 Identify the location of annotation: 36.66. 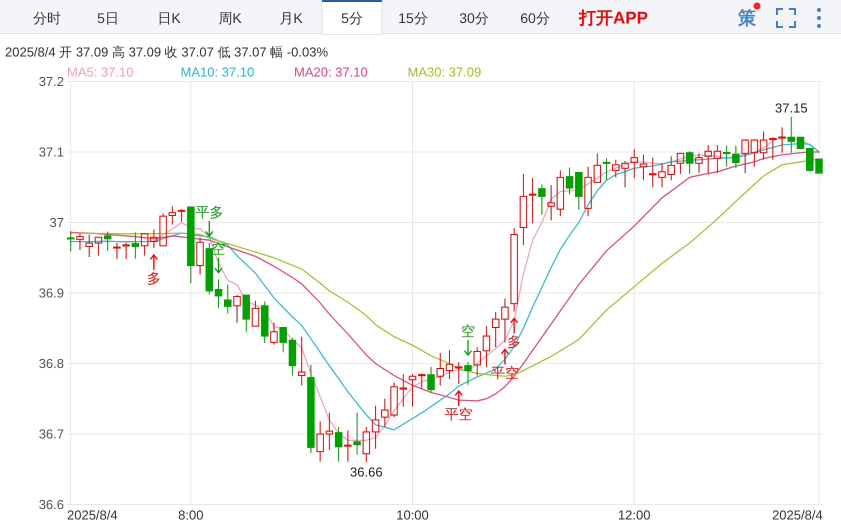
(366, 472).